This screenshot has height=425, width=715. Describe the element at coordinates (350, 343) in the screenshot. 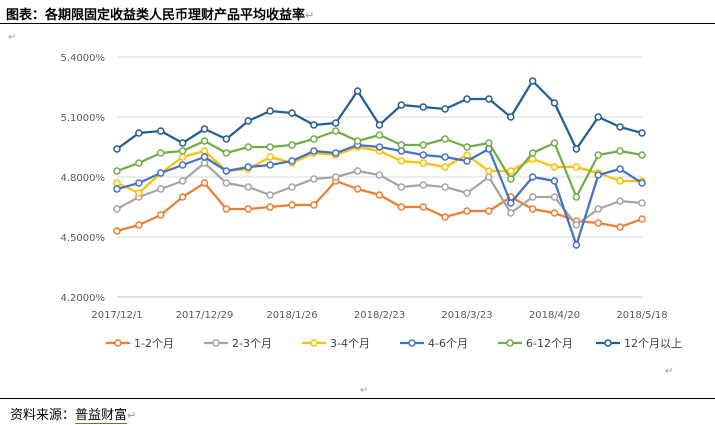

I see `legend-label: 3-4个月` at that location.